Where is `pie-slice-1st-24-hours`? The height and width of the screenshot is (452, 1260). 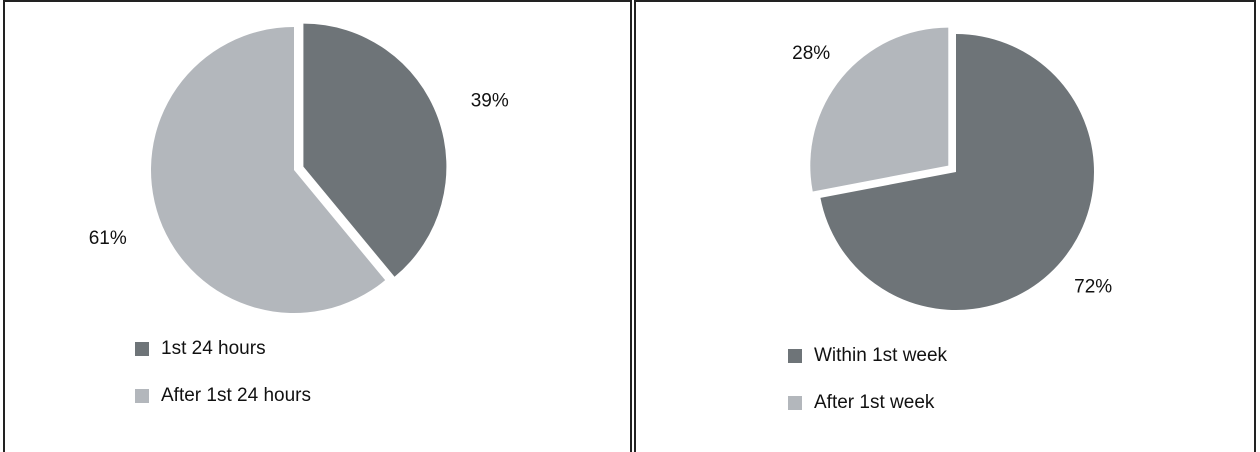 pie-slice-1st-24-hours is located at coordinates (375, 150).